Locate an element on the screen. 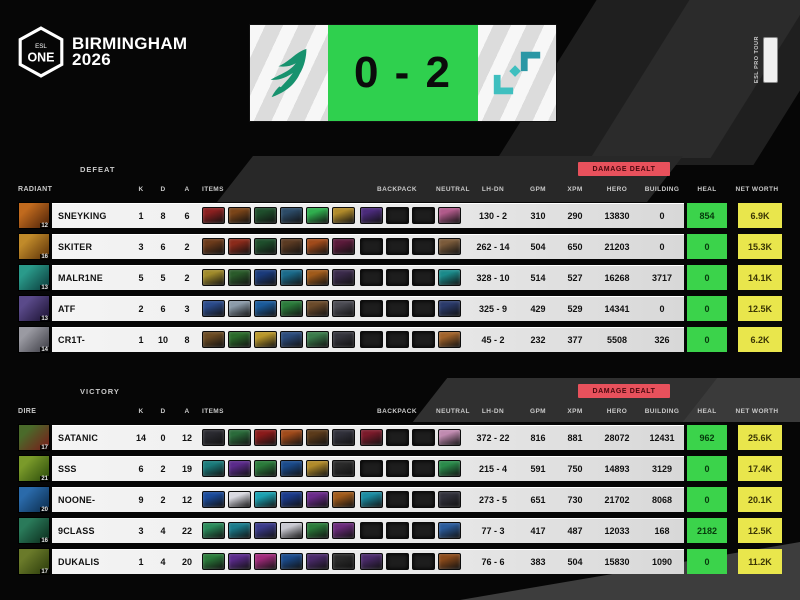 This screenshot has height=600, width=800. hero-portrait: 12 is located at coordinates (34, 215).